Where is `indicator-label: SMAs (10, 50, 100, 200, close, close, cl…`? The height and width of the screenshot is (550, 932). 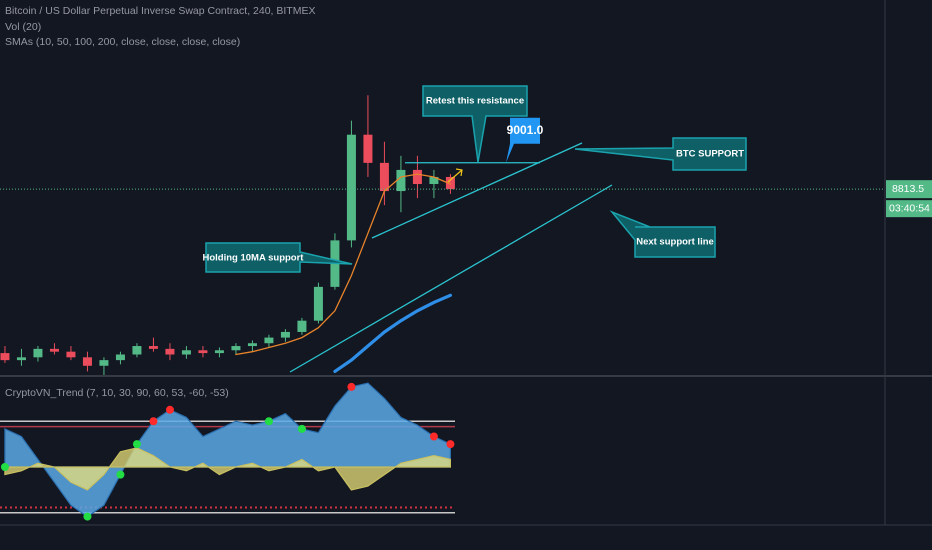
indicator-label: SMAs (10, 50, 100, 200, close, close, cl… is located at coordinates (122, 42).